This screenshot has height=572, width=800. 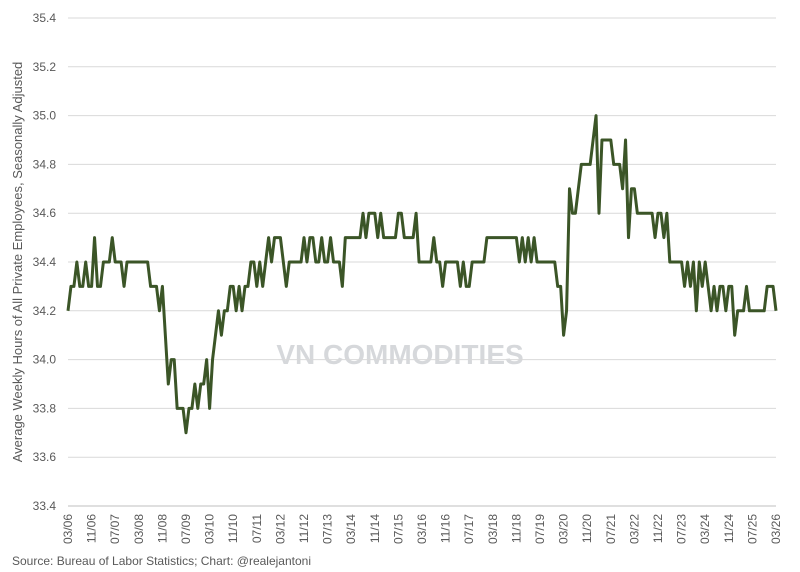 What do you see at coordinates (682, 529) in the screenshot?
I see `x-tick-label: 07/23` at bounding box center [682, 529].